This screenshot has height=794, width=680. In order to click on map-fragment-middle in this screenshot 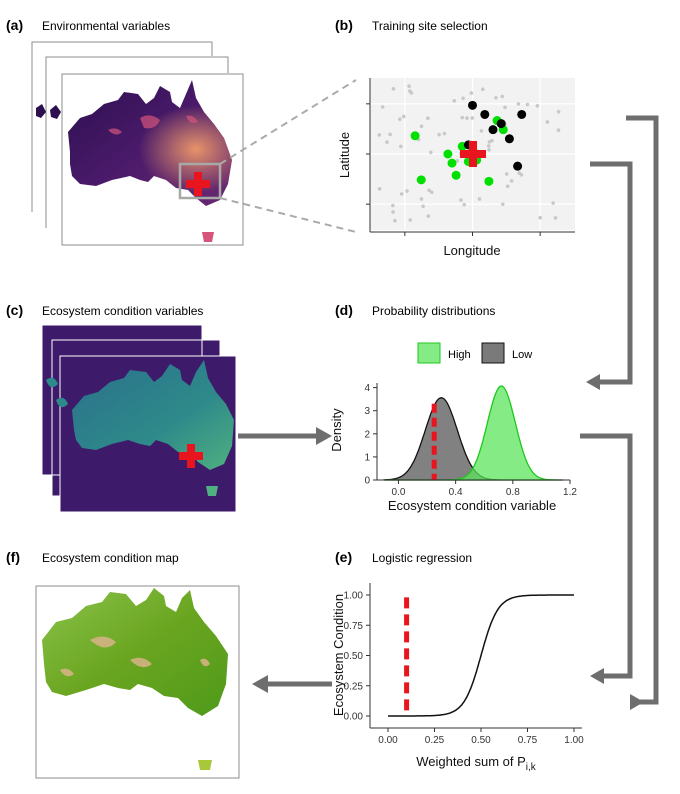, I will do `click(55, 112)`.